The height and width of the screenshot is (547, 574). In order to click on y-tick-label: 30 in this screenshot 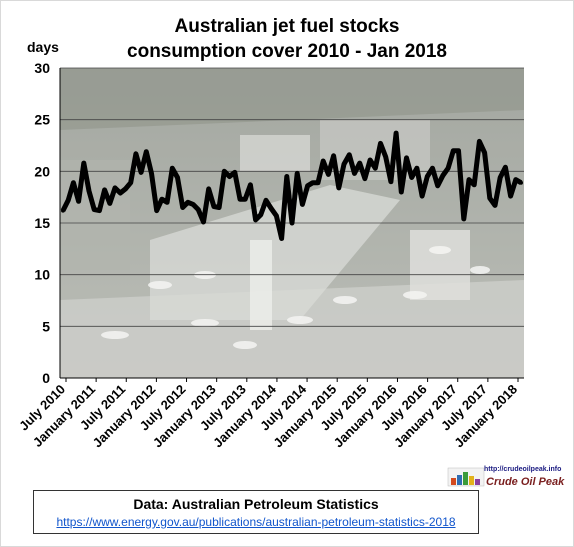, I will do `click(42, 68)`.